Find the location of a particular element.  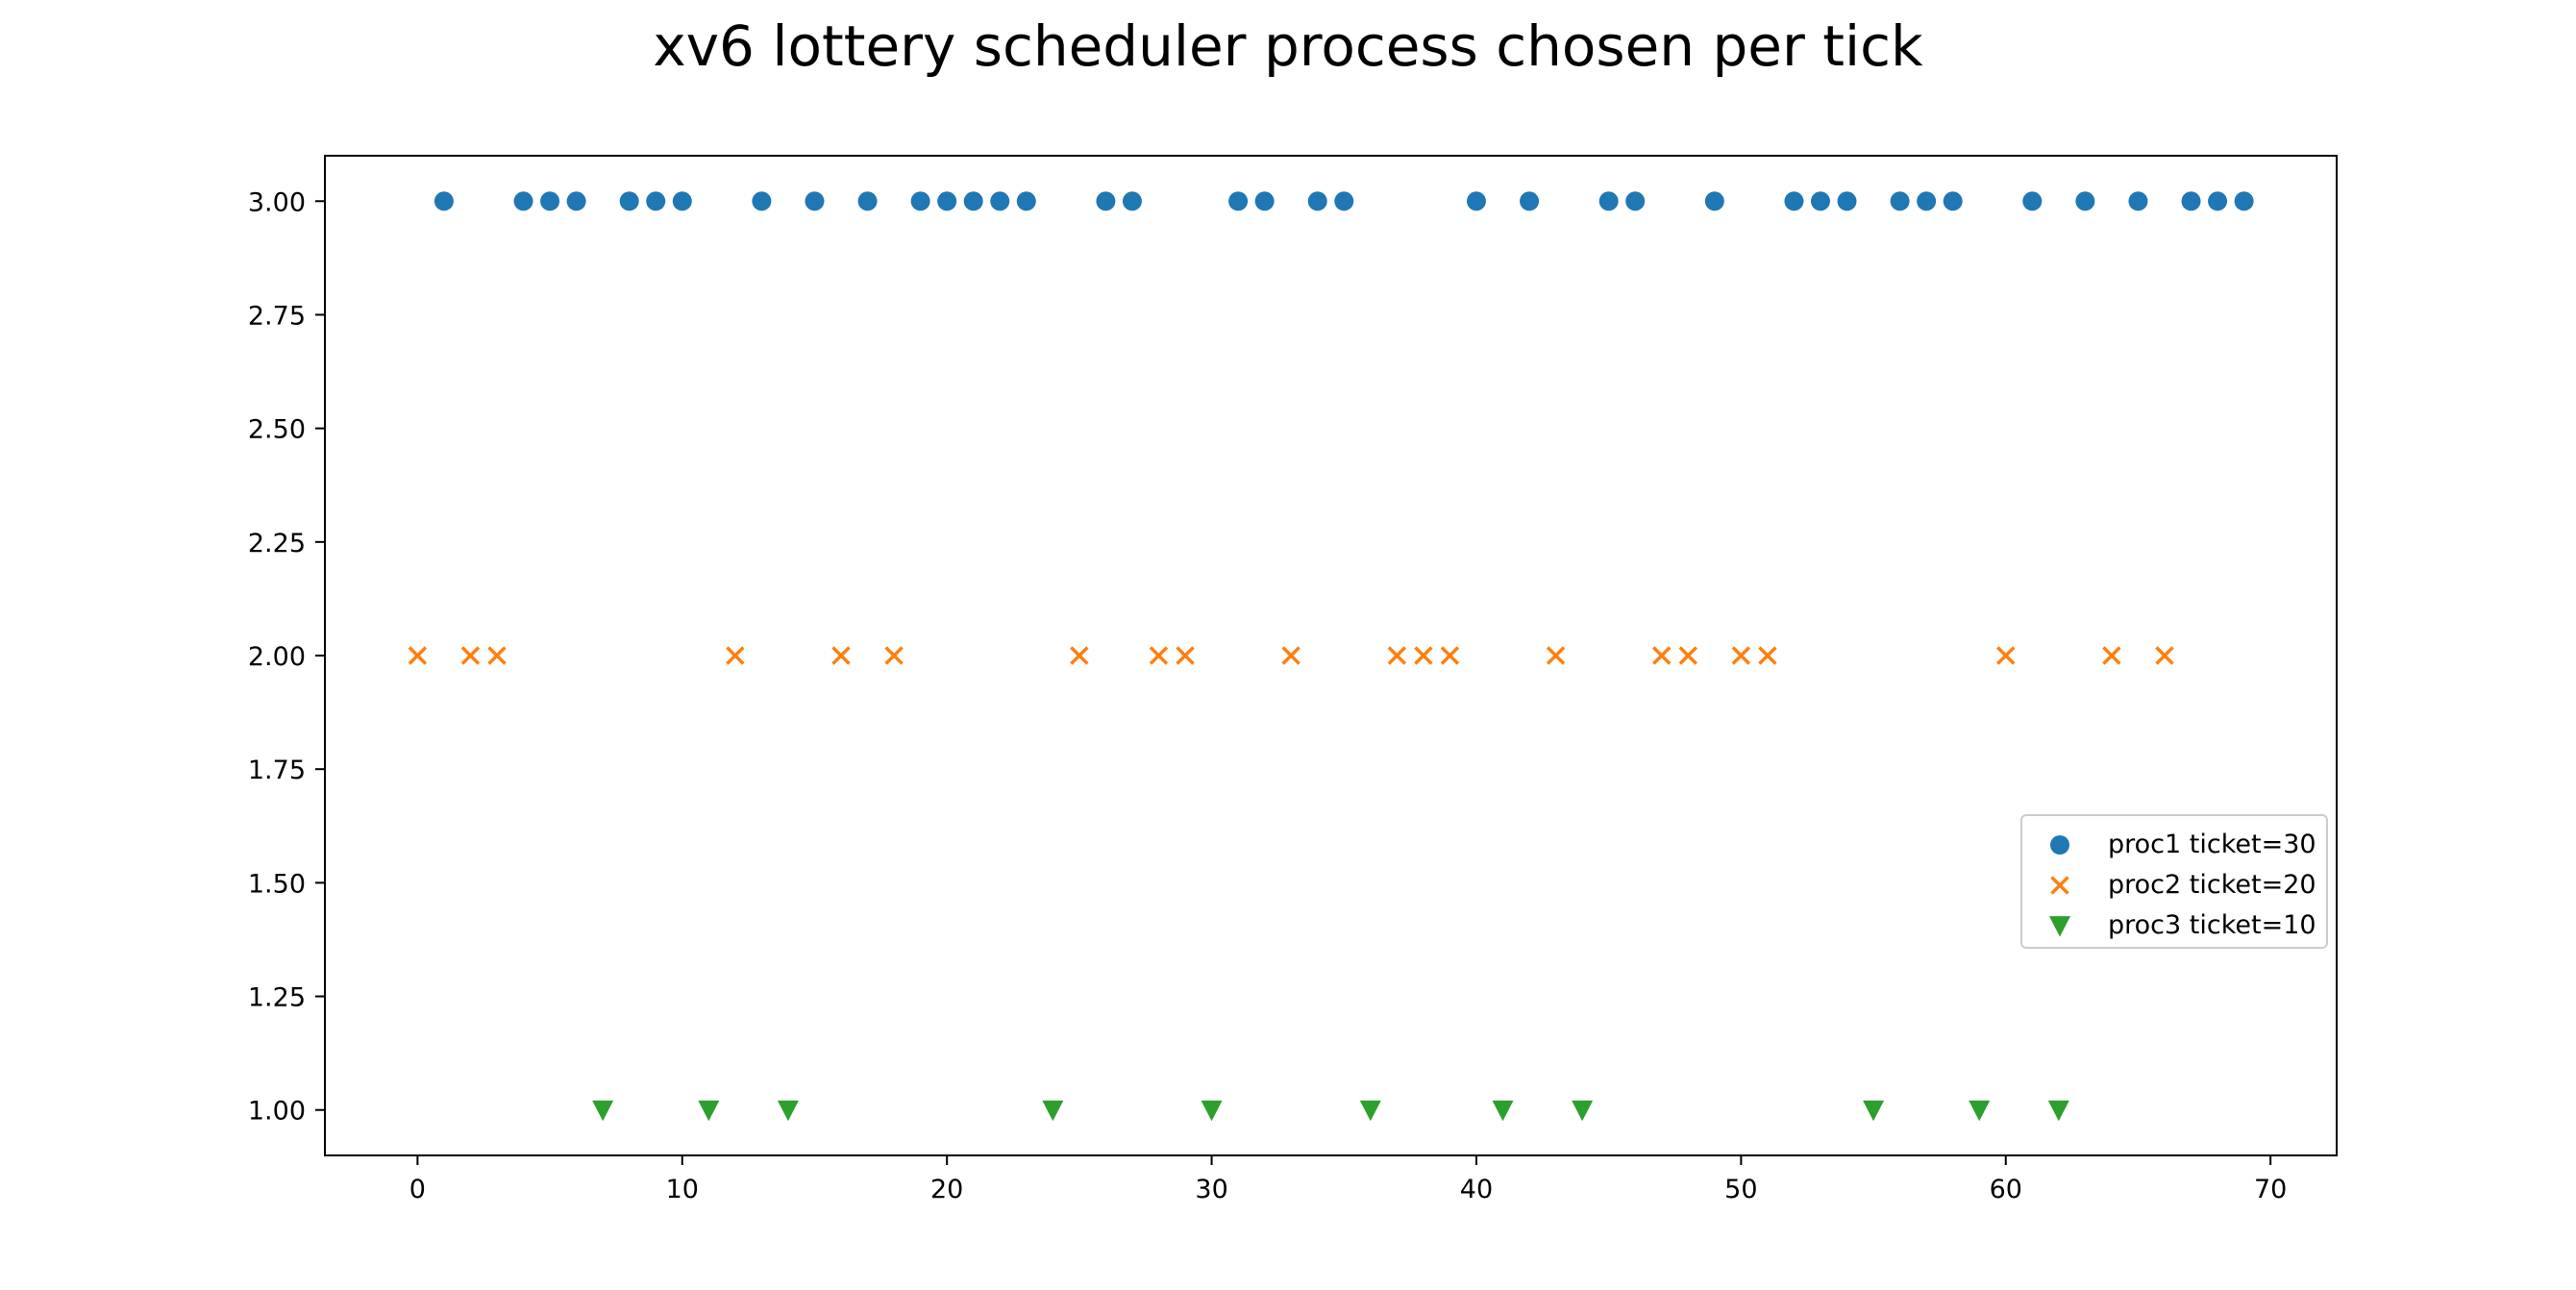

y-axis: 1.00 1.25 1.50 1.75 2.00 2.25 2.50 2.75 3.00 is located at coordinates (286, 657).